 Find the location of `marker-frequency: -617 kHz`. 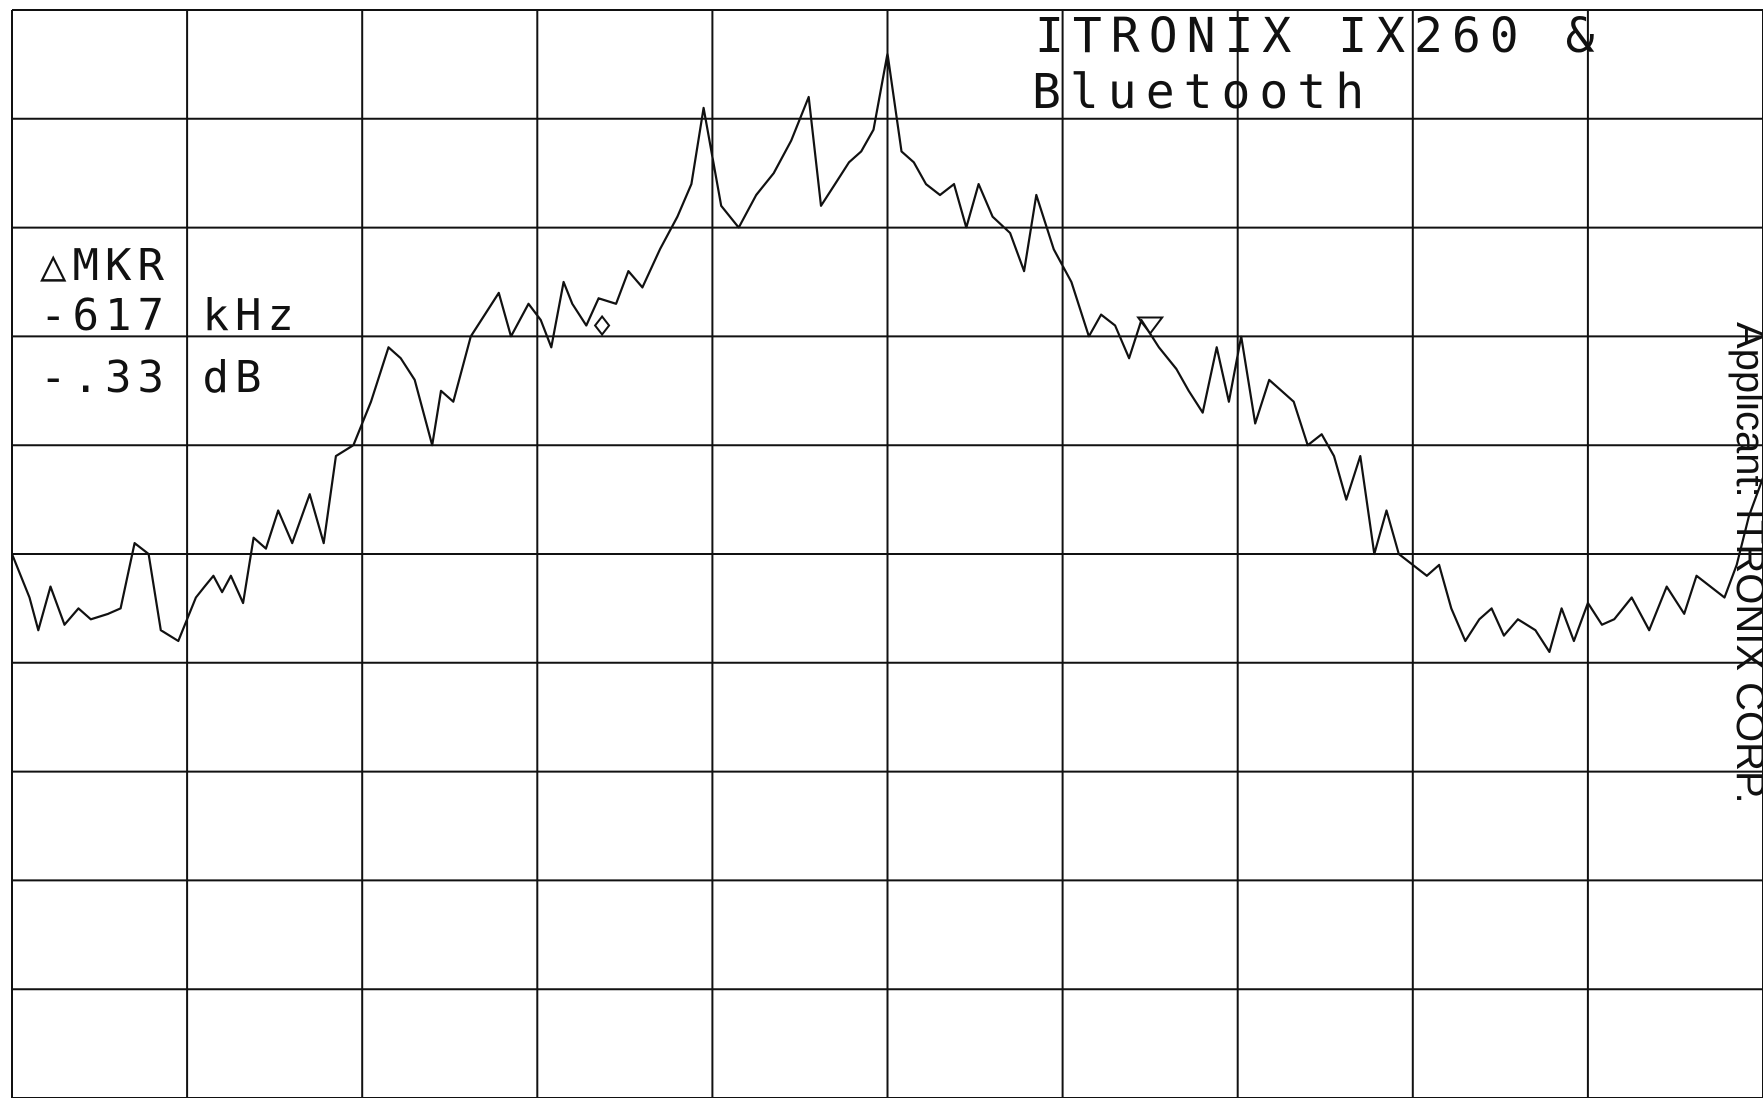

marker-frequency: -617 kHz is located at coordinates (170, 315).